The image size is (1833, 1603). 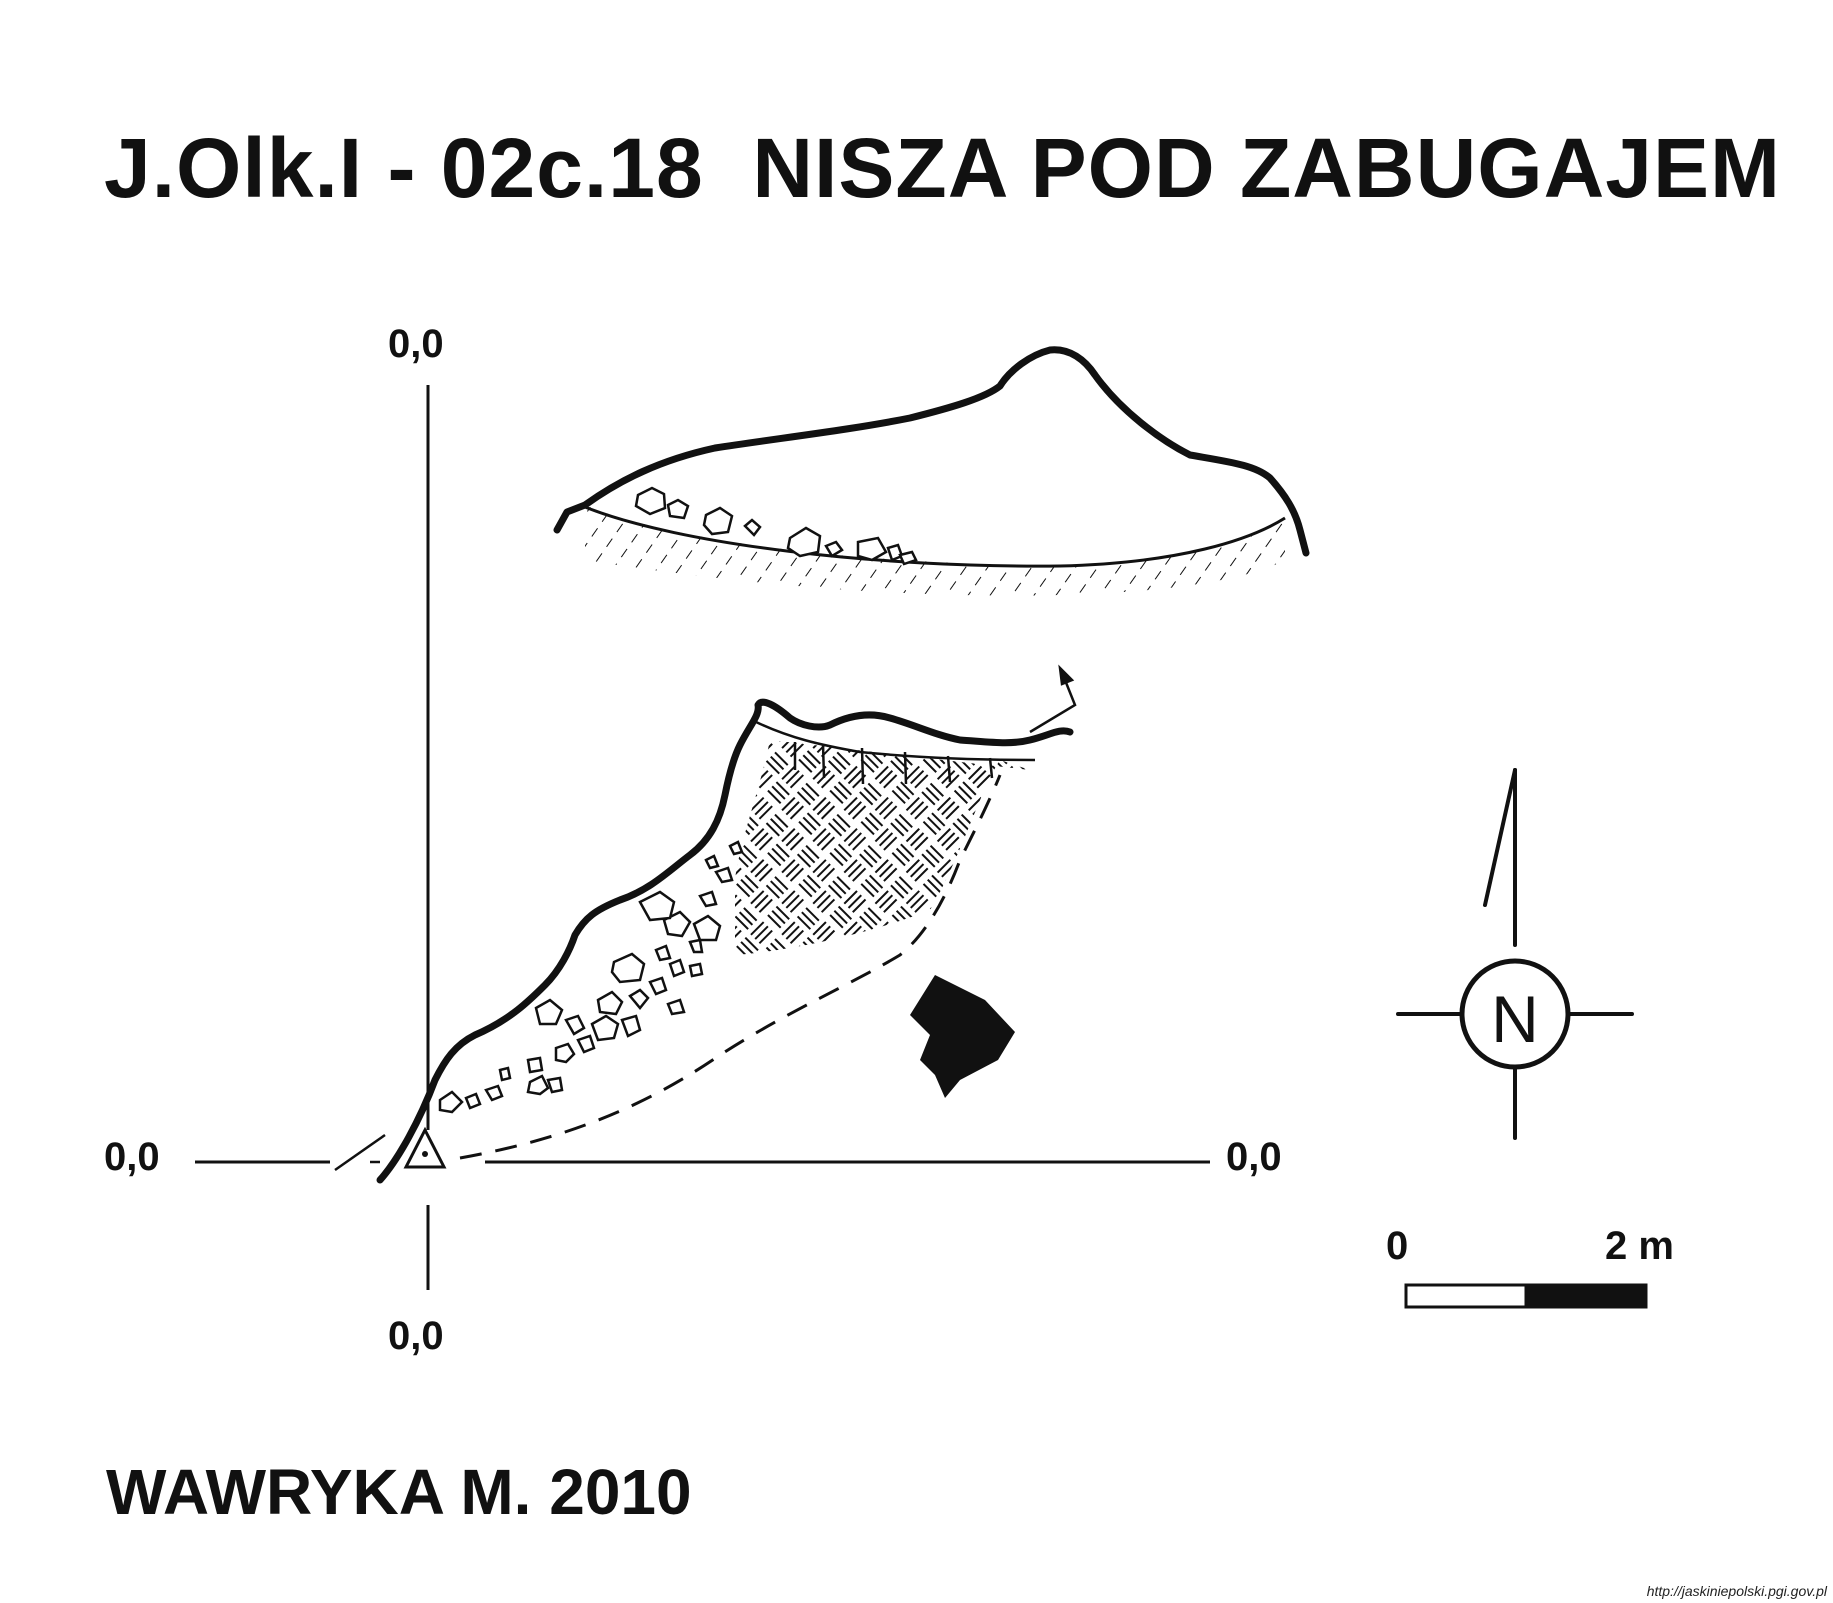 What do you see at coordinates (931, 451) in the screenshot?
I see `section-ceiling-outline` at bounding box center [931, 451].